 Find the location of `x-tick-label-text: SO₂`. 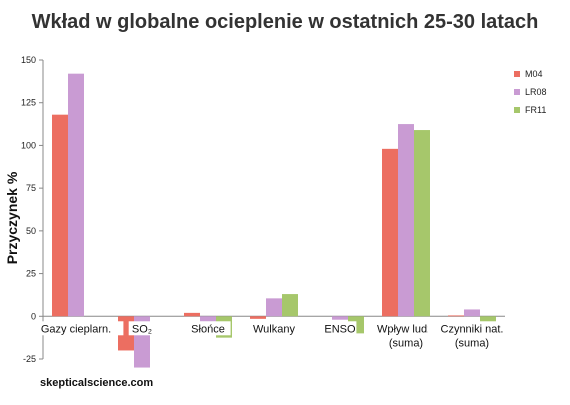

x-tick-label-text: SO₂ is located at coordinates (142, 329).